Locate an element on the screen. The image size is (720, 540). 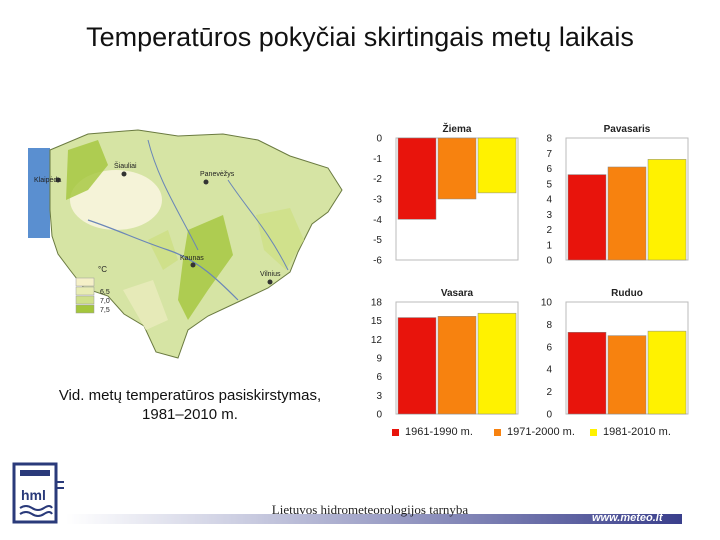
baltic-sea is located at coordinates (39, 193).